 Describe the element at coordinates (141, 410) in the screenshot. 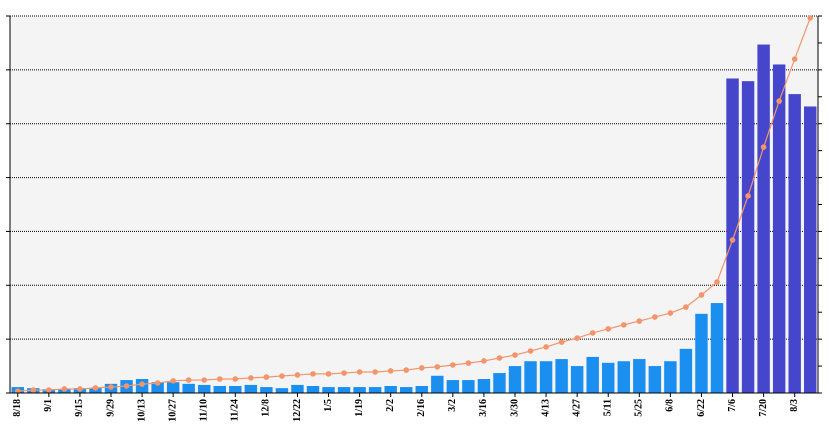

I see `x-tick-label: 10/13` at that location.